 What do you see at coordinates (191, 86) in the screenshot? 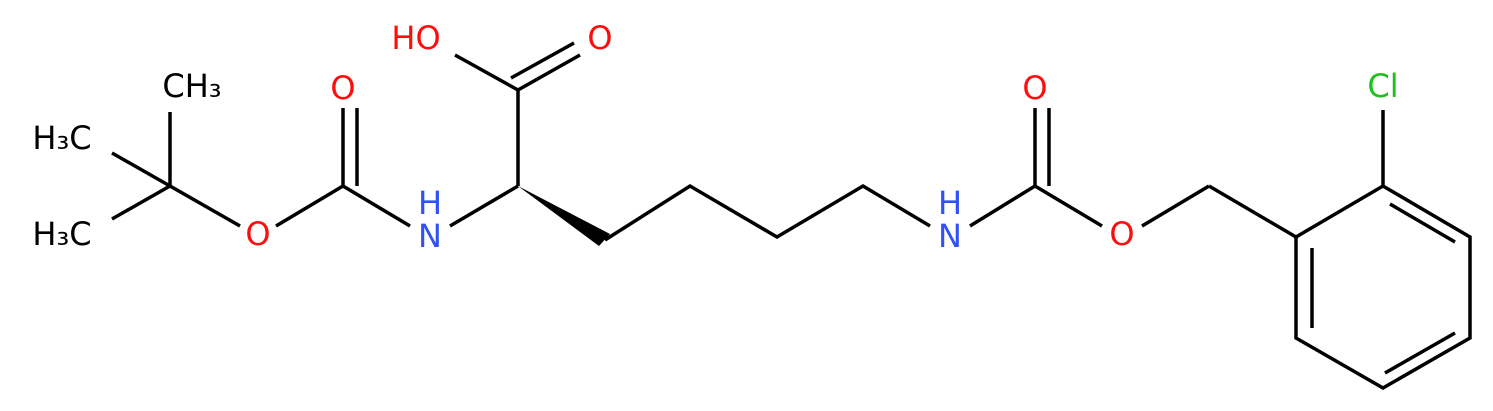
I see `atom-label: CH₃` at bounding box center [191, 86].